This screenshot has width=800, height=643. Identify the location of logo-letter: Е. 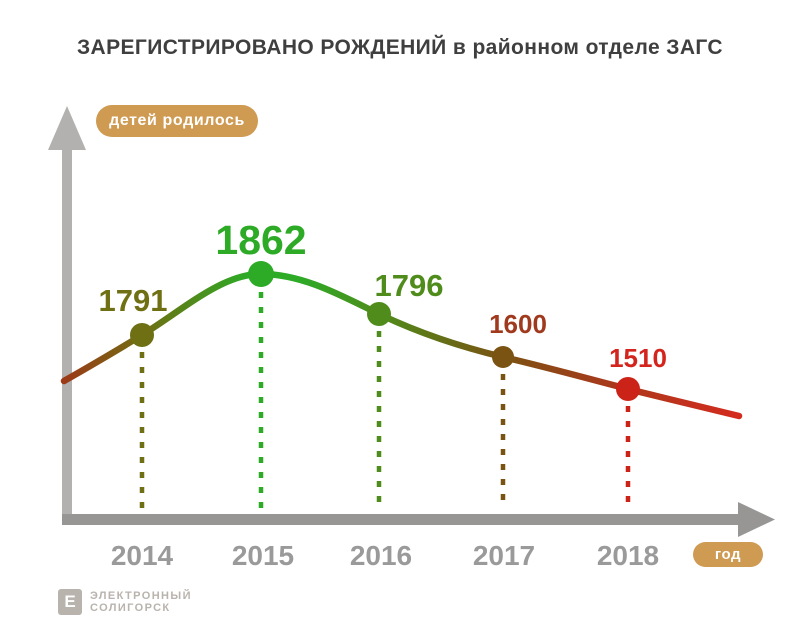
(70, 601).